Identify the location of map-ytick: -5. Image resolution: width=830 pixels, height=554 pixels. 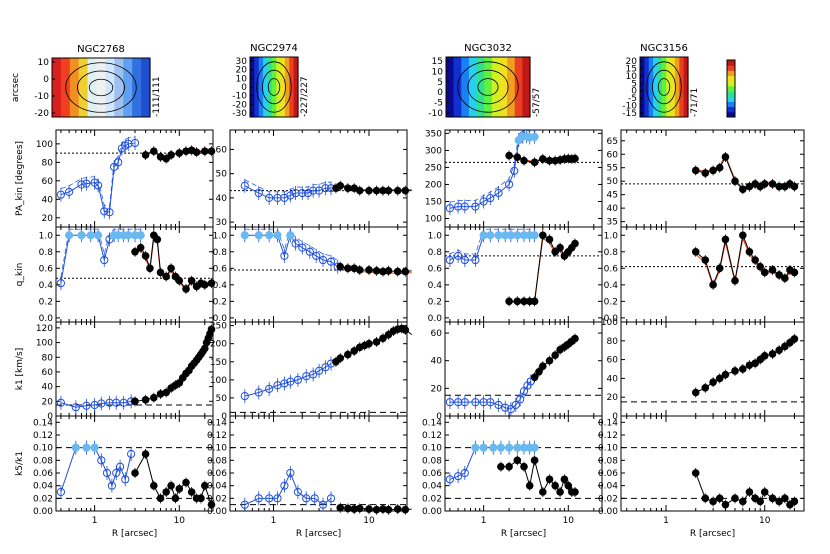
(632, 99).